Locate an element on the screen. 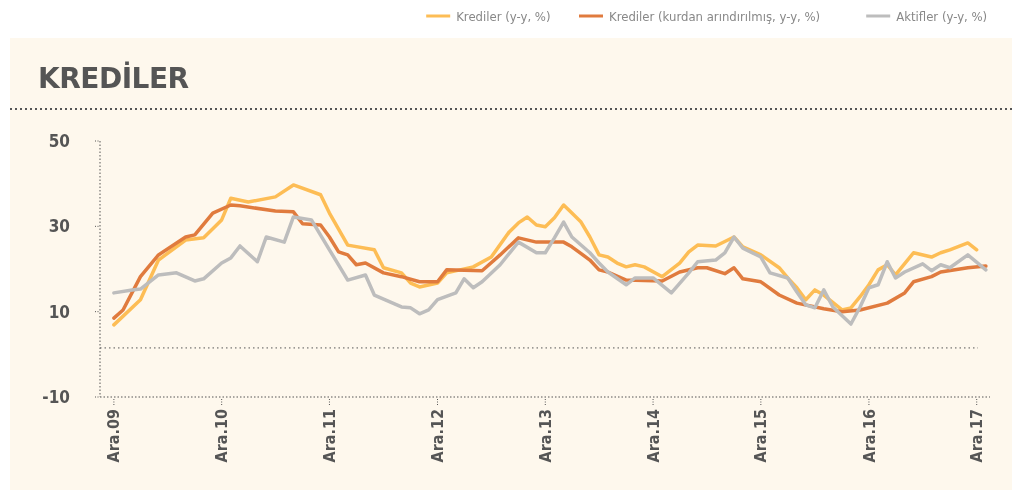  x-tick-label: Ara.12 is located at coordinates (438, 436).